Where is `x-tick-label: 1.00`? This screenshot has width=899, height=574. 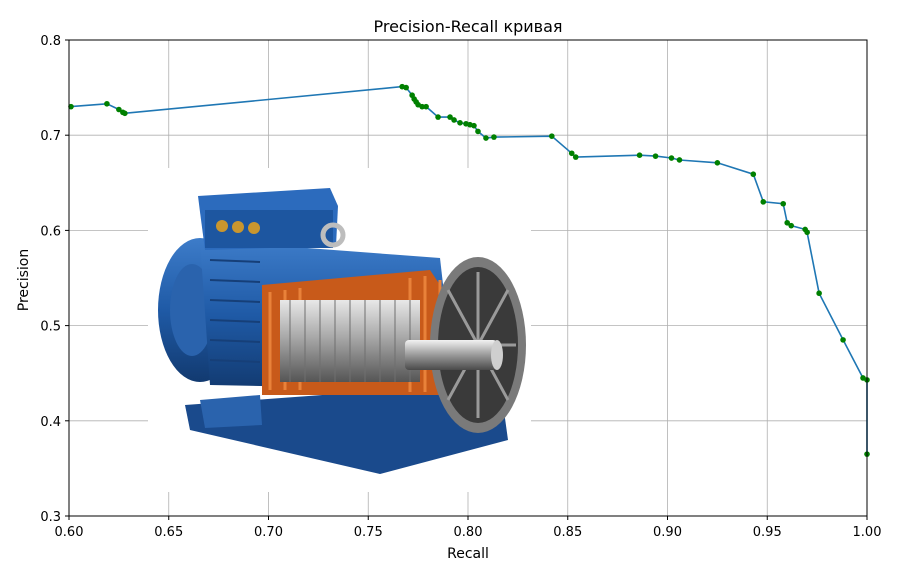 x-tick-label: 1.00 is located at coordinates (867, 532).